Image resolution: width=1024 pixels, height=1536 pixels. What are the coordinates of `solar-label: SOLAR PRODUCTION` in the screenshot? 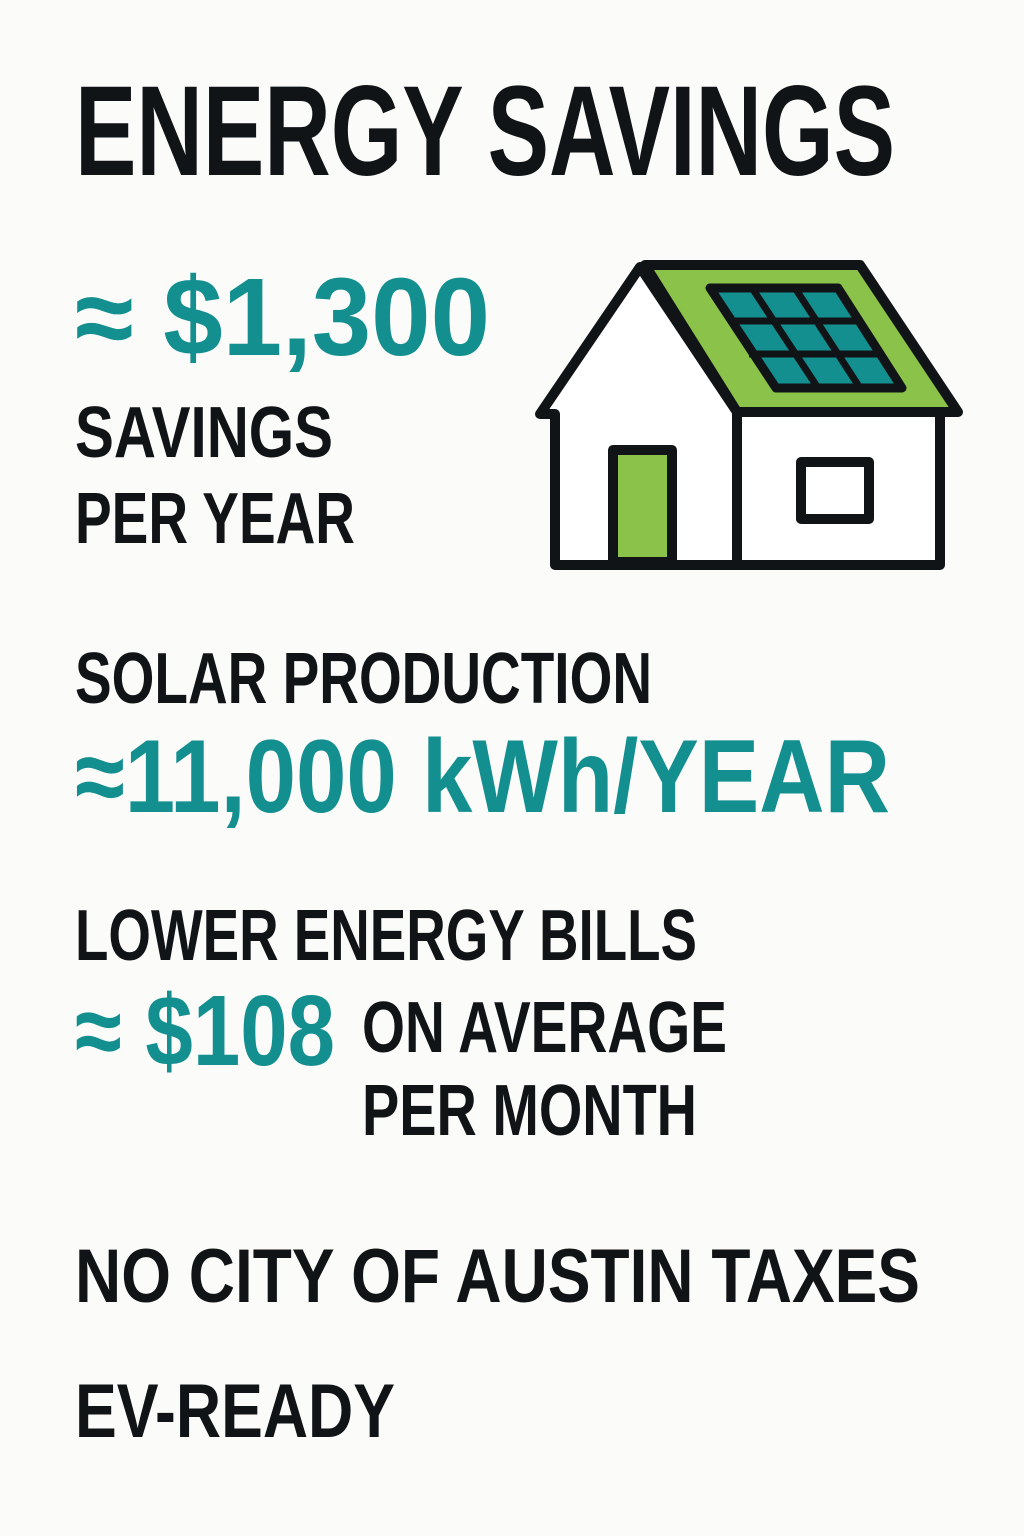 It's located at (363, 679).